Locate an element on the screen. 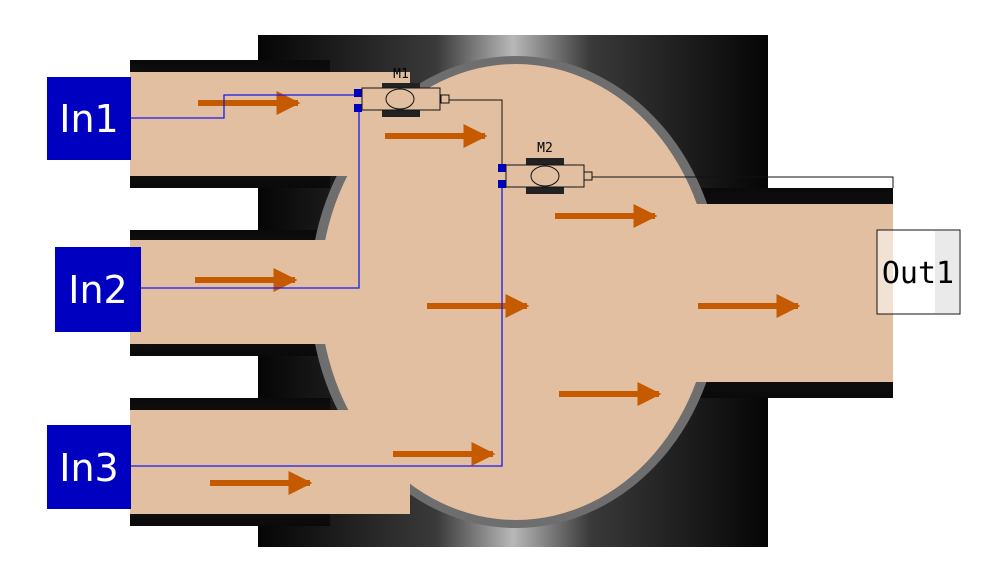 The width and height of the screenshot is (999, 581). mixer-m1-port-a is located at coordinates (358, 93).